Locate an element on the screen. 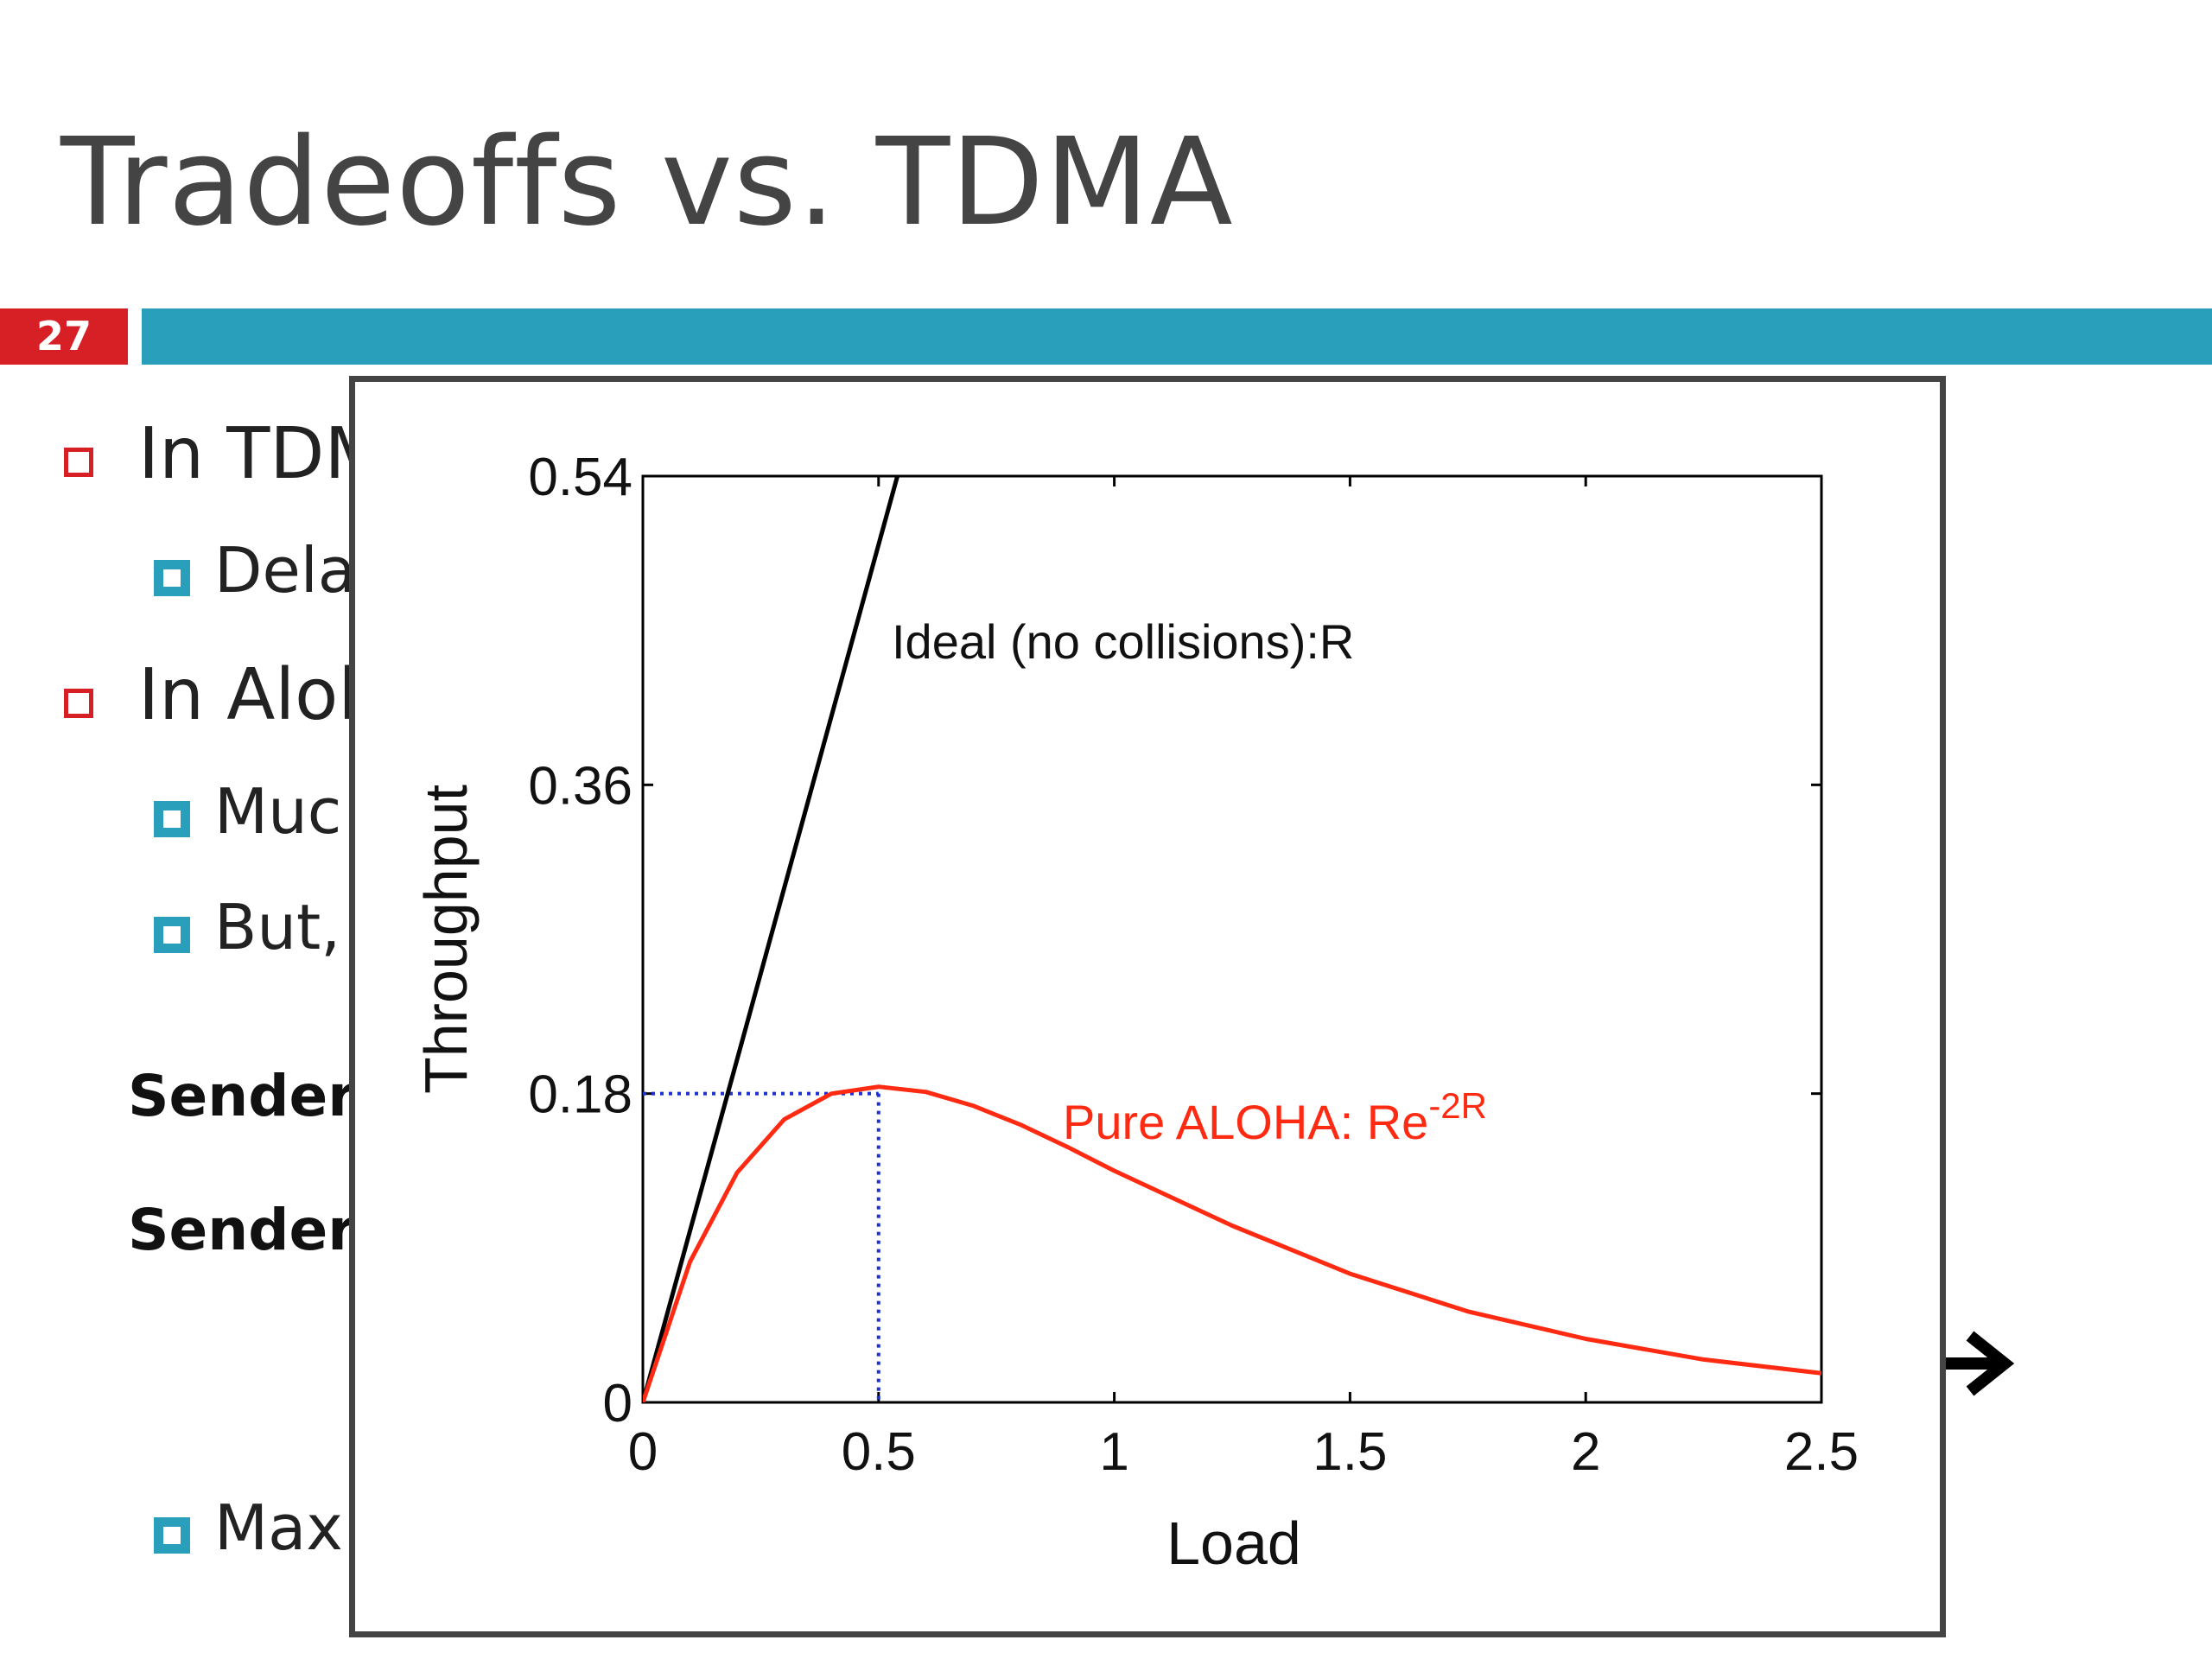 This screenshot has width=2212, height=1659. x-axis-label: Load is located at coordinates (1233, 1543).